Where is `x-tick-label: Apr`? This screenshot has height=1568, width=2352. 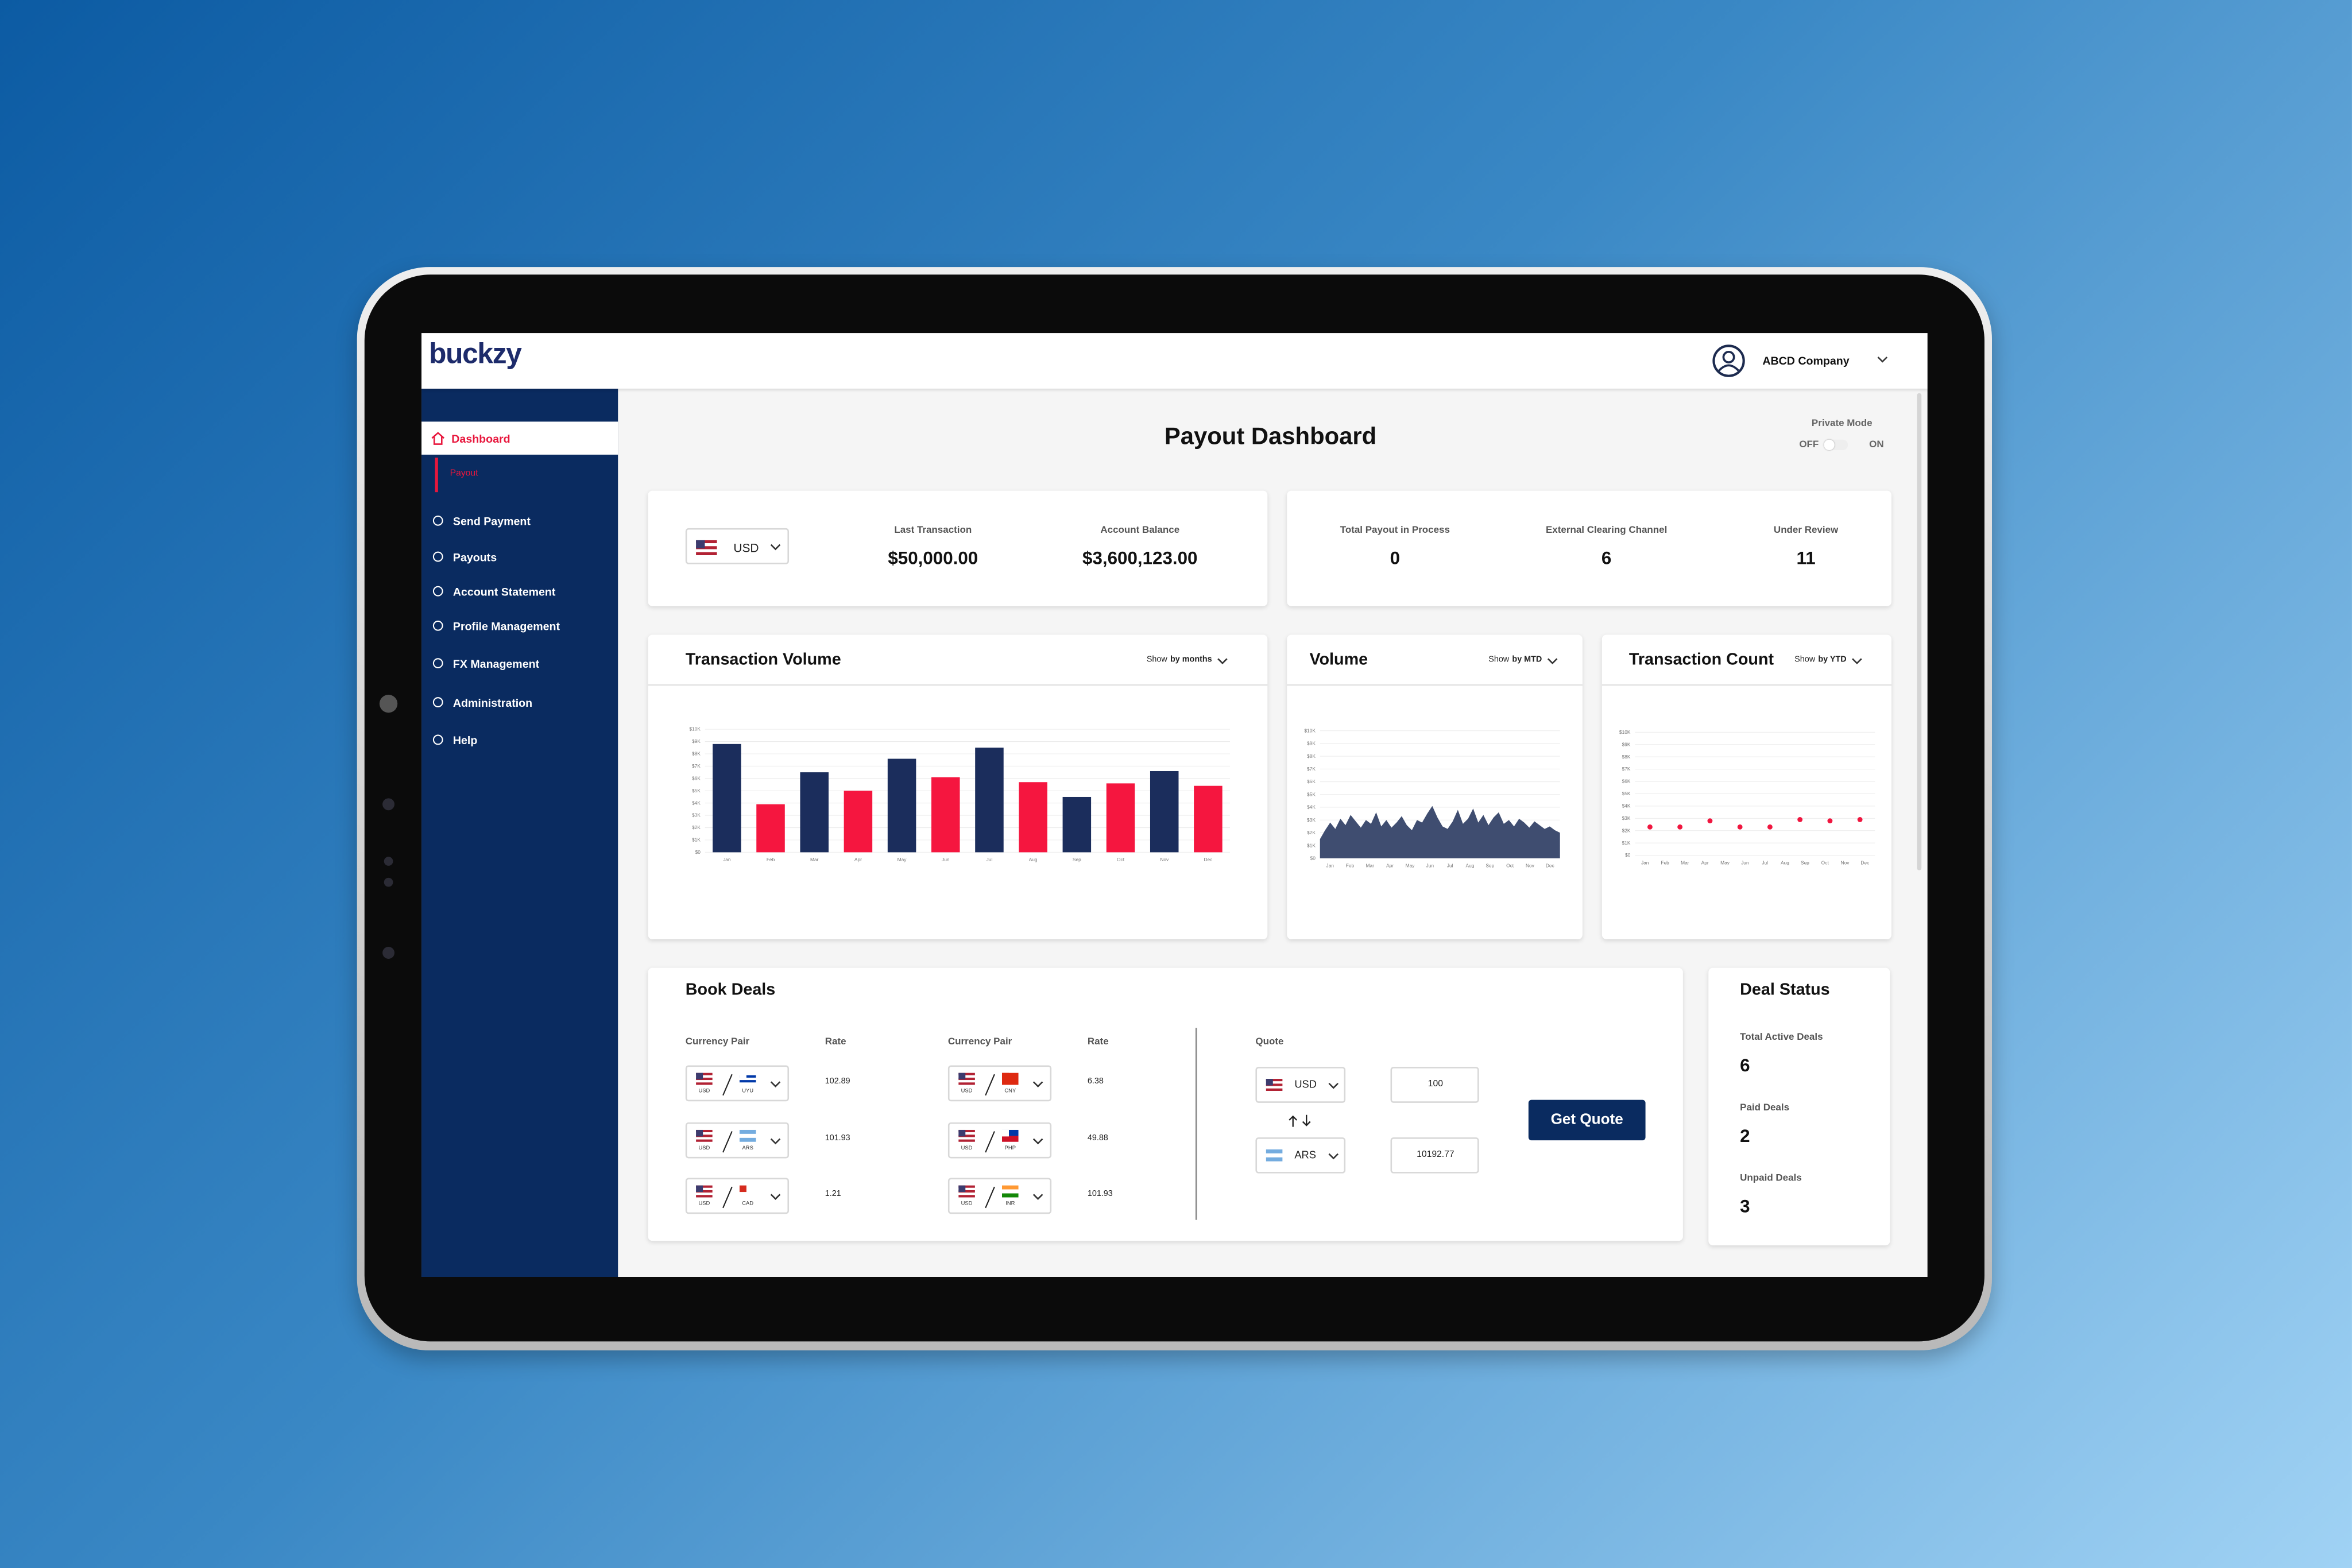 x-tick-label: Apr is located at coordinates (858, 859).